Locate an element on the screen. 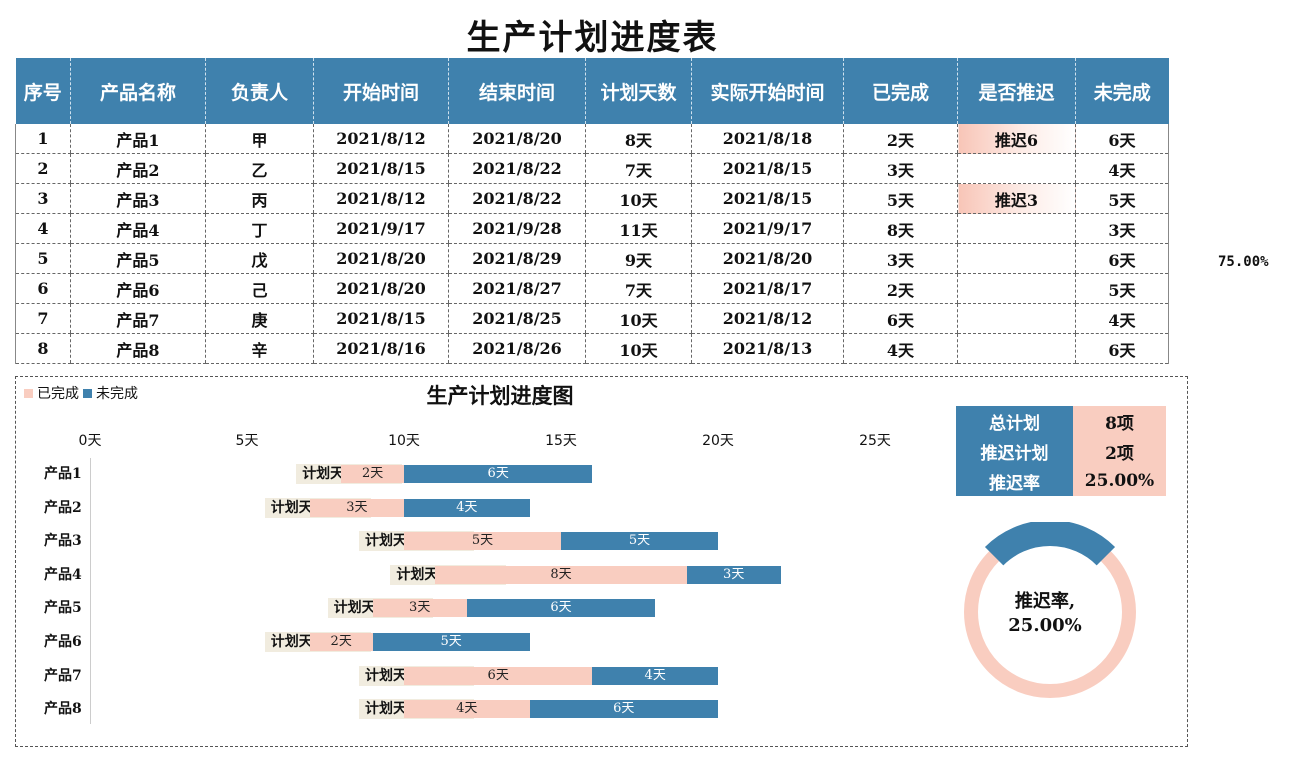 This screenshot has width=1293, height=764. category-label: 产品8 is located at coordinates (63, 709).